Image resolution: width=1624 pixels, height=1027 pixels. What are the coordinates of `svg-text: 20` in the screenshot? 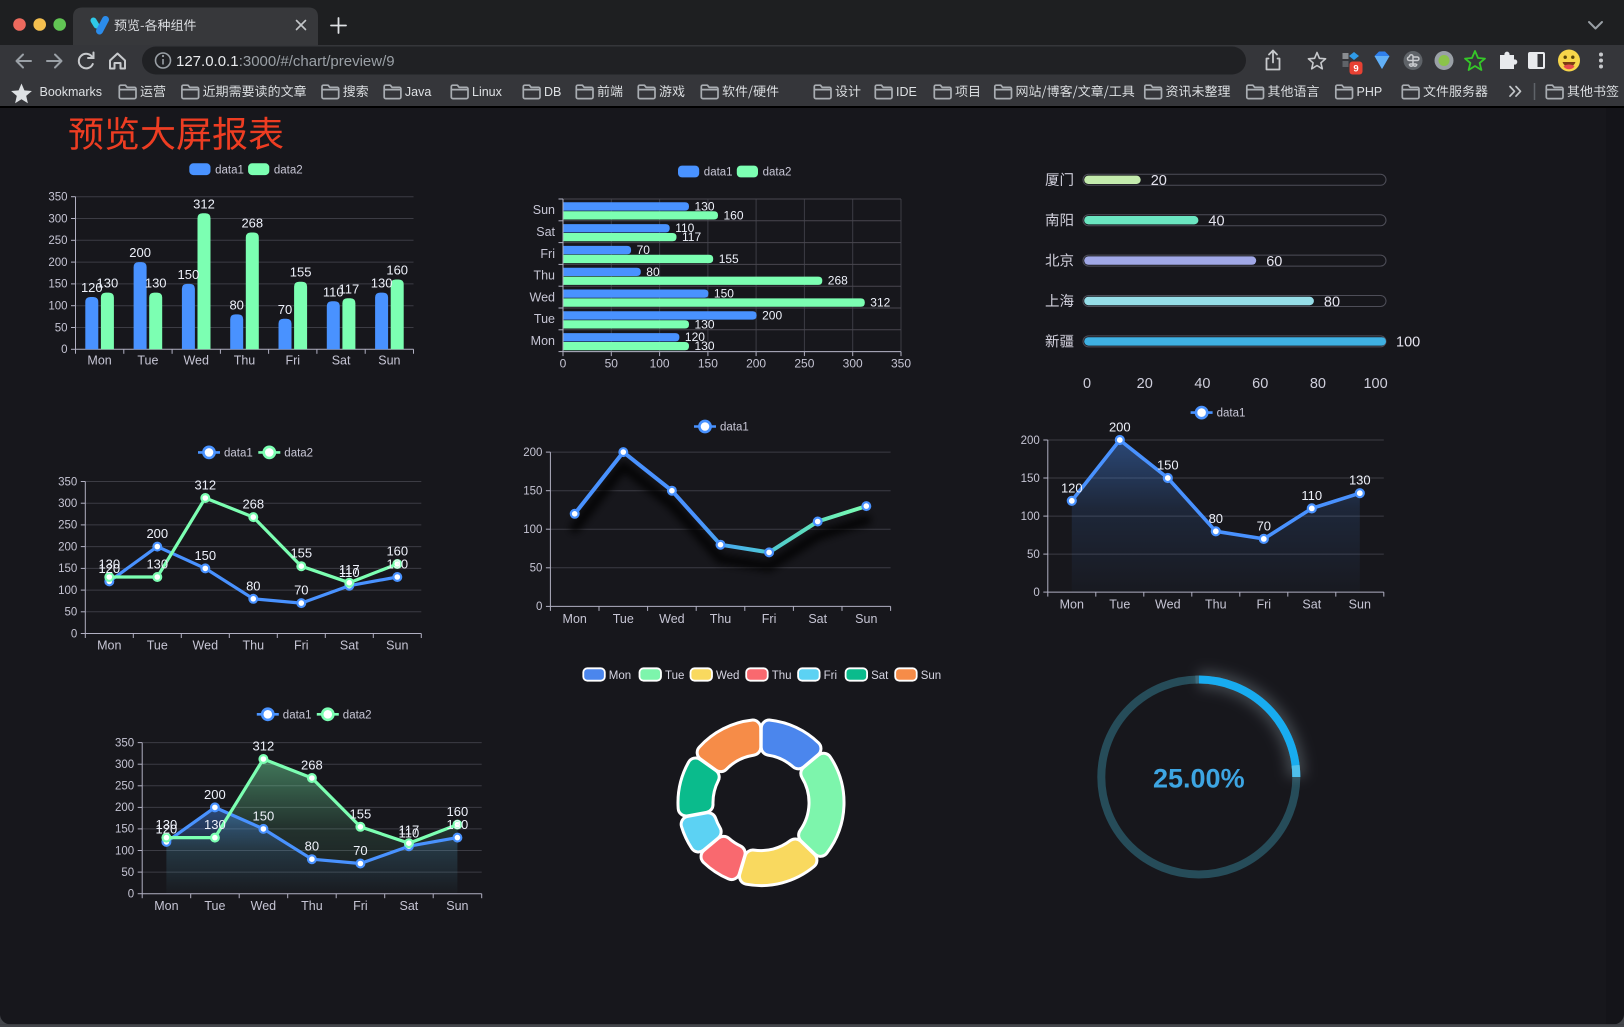 It's located at (1145, 384).